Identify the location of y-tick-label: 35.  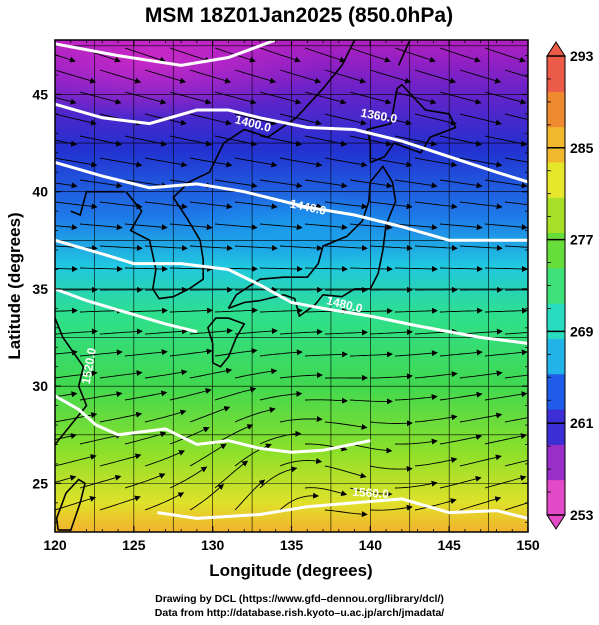
(40, 289).